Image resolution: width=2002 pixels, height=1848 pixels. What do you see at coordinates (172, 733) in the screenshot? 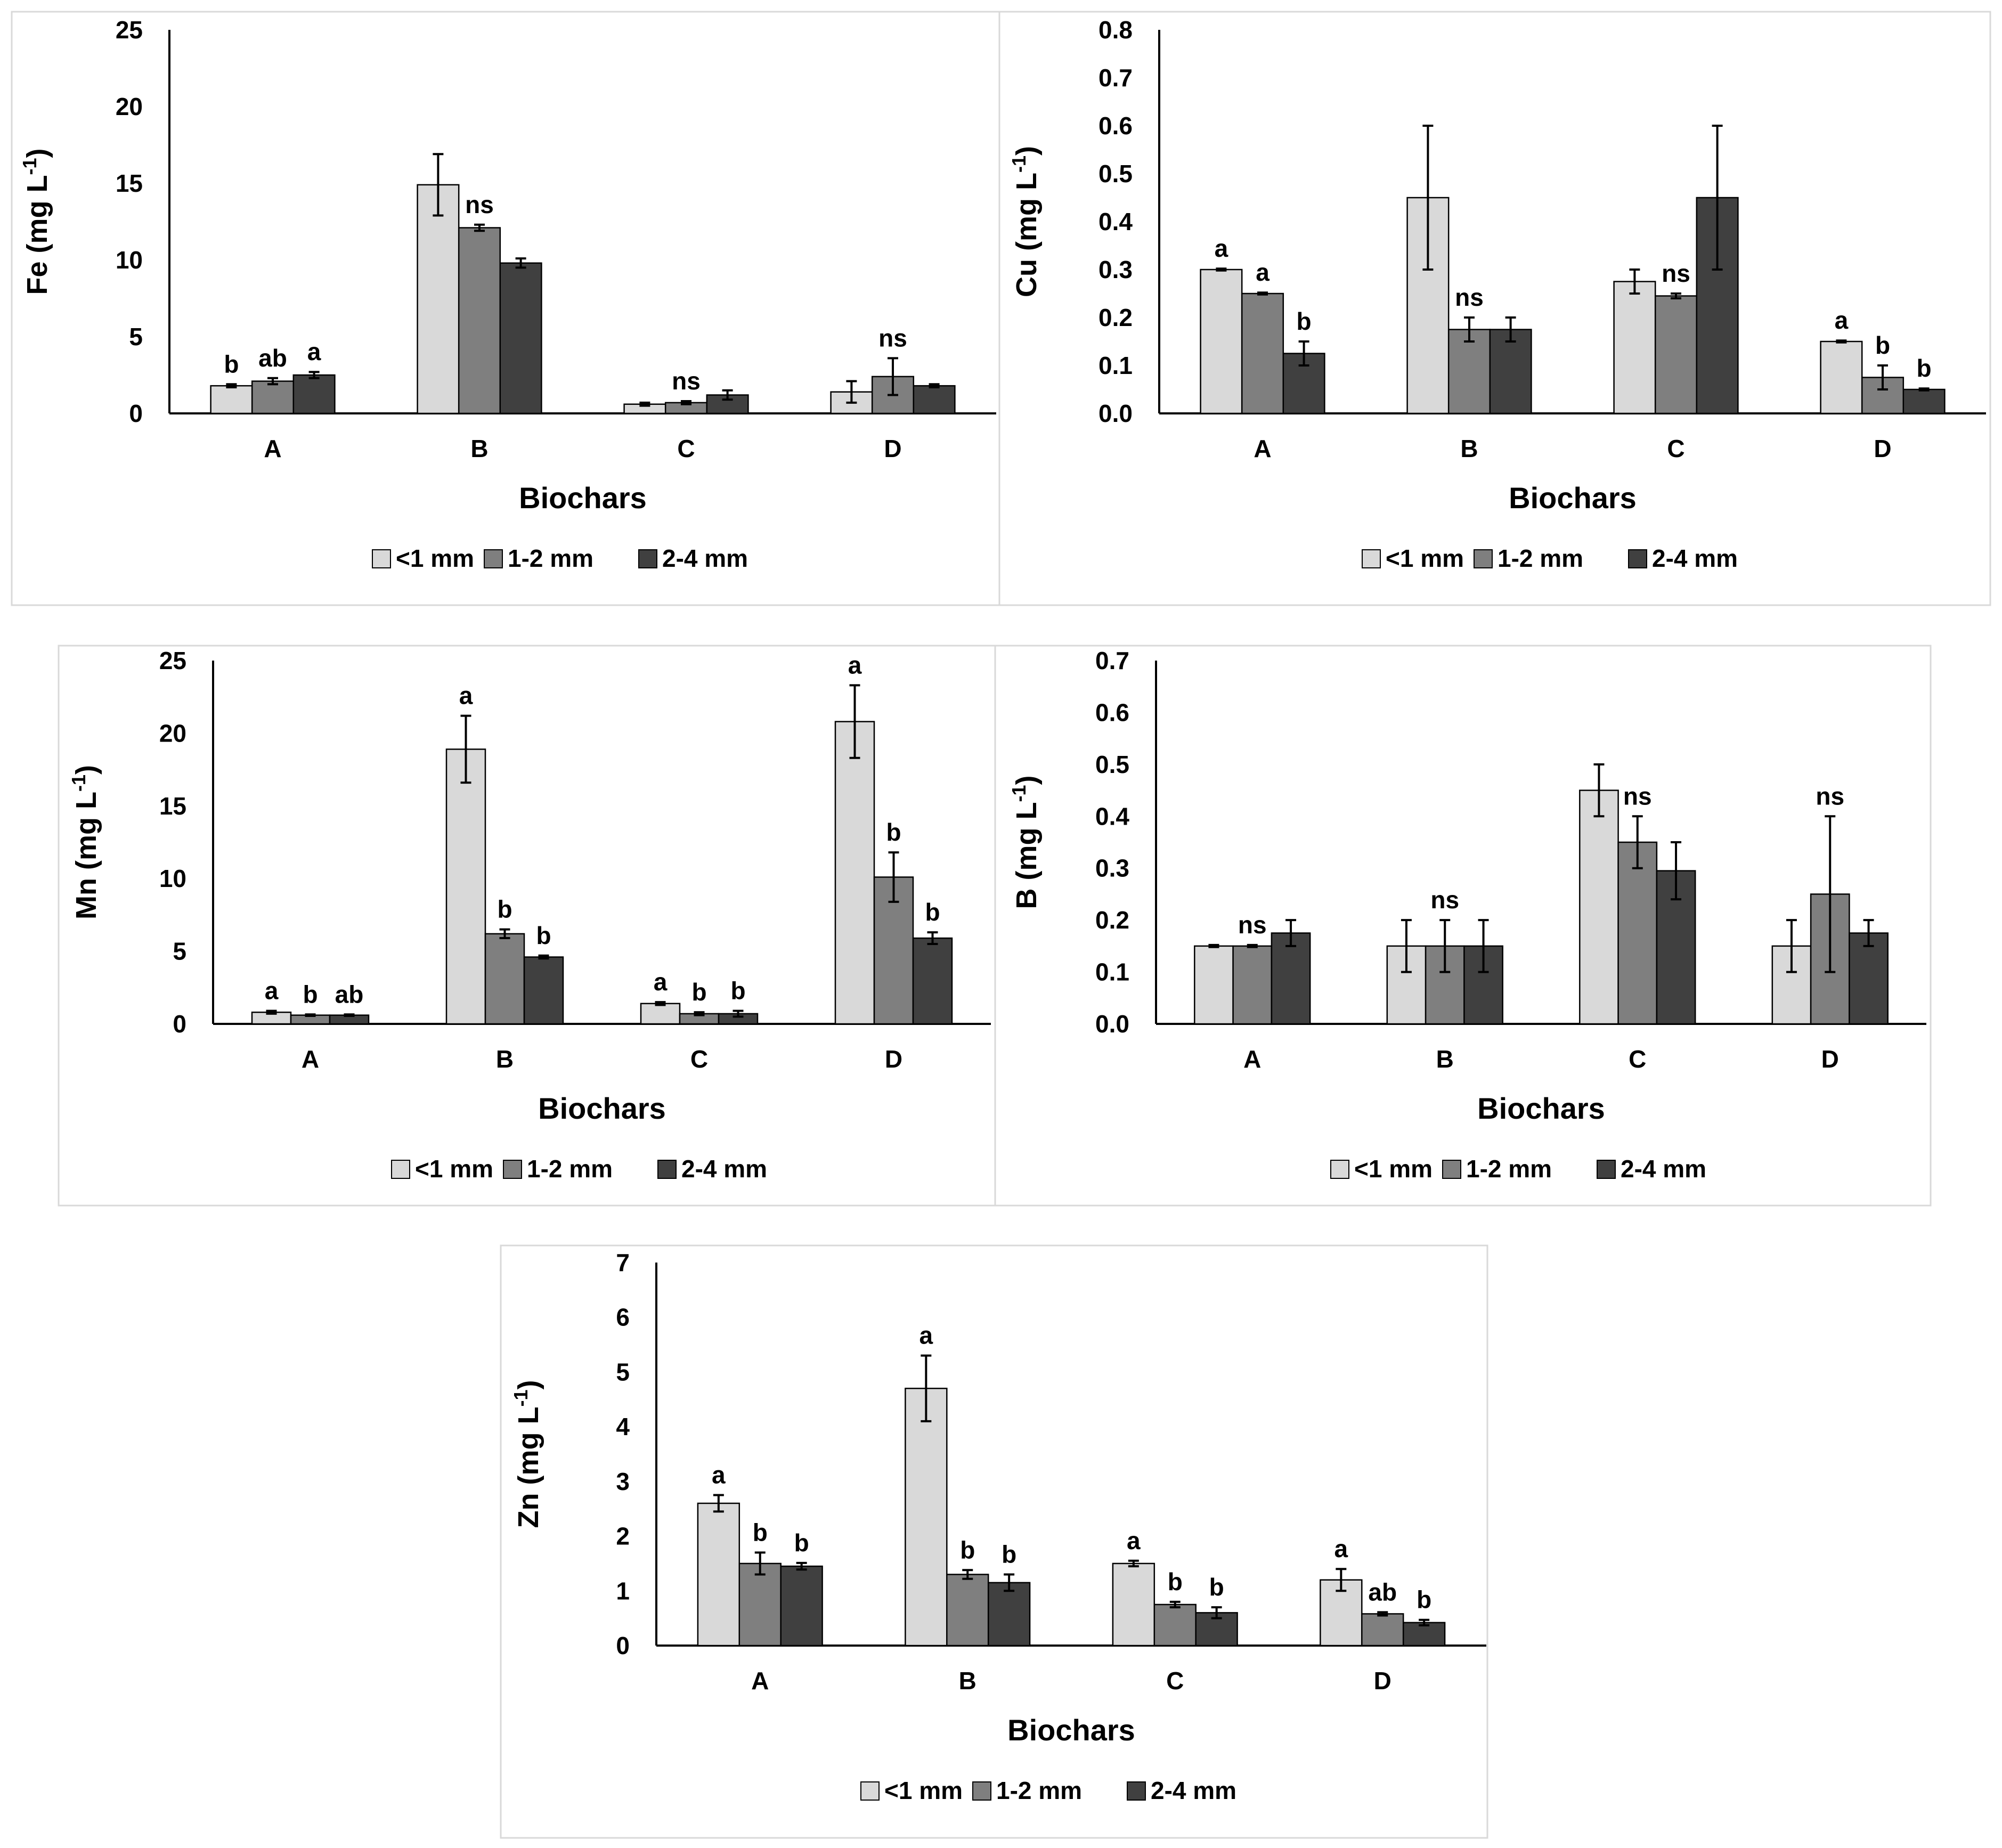
I see `y-tick-label: 20` at bounding box center [172, 733].